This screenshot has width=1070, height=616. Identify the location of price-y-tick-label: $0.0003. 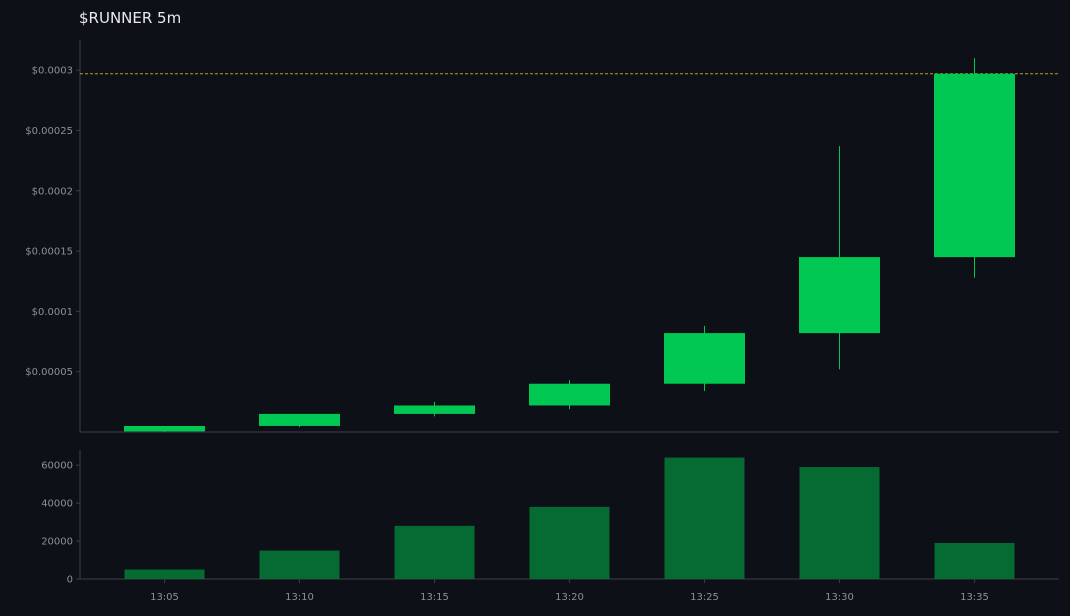
(52, 71).